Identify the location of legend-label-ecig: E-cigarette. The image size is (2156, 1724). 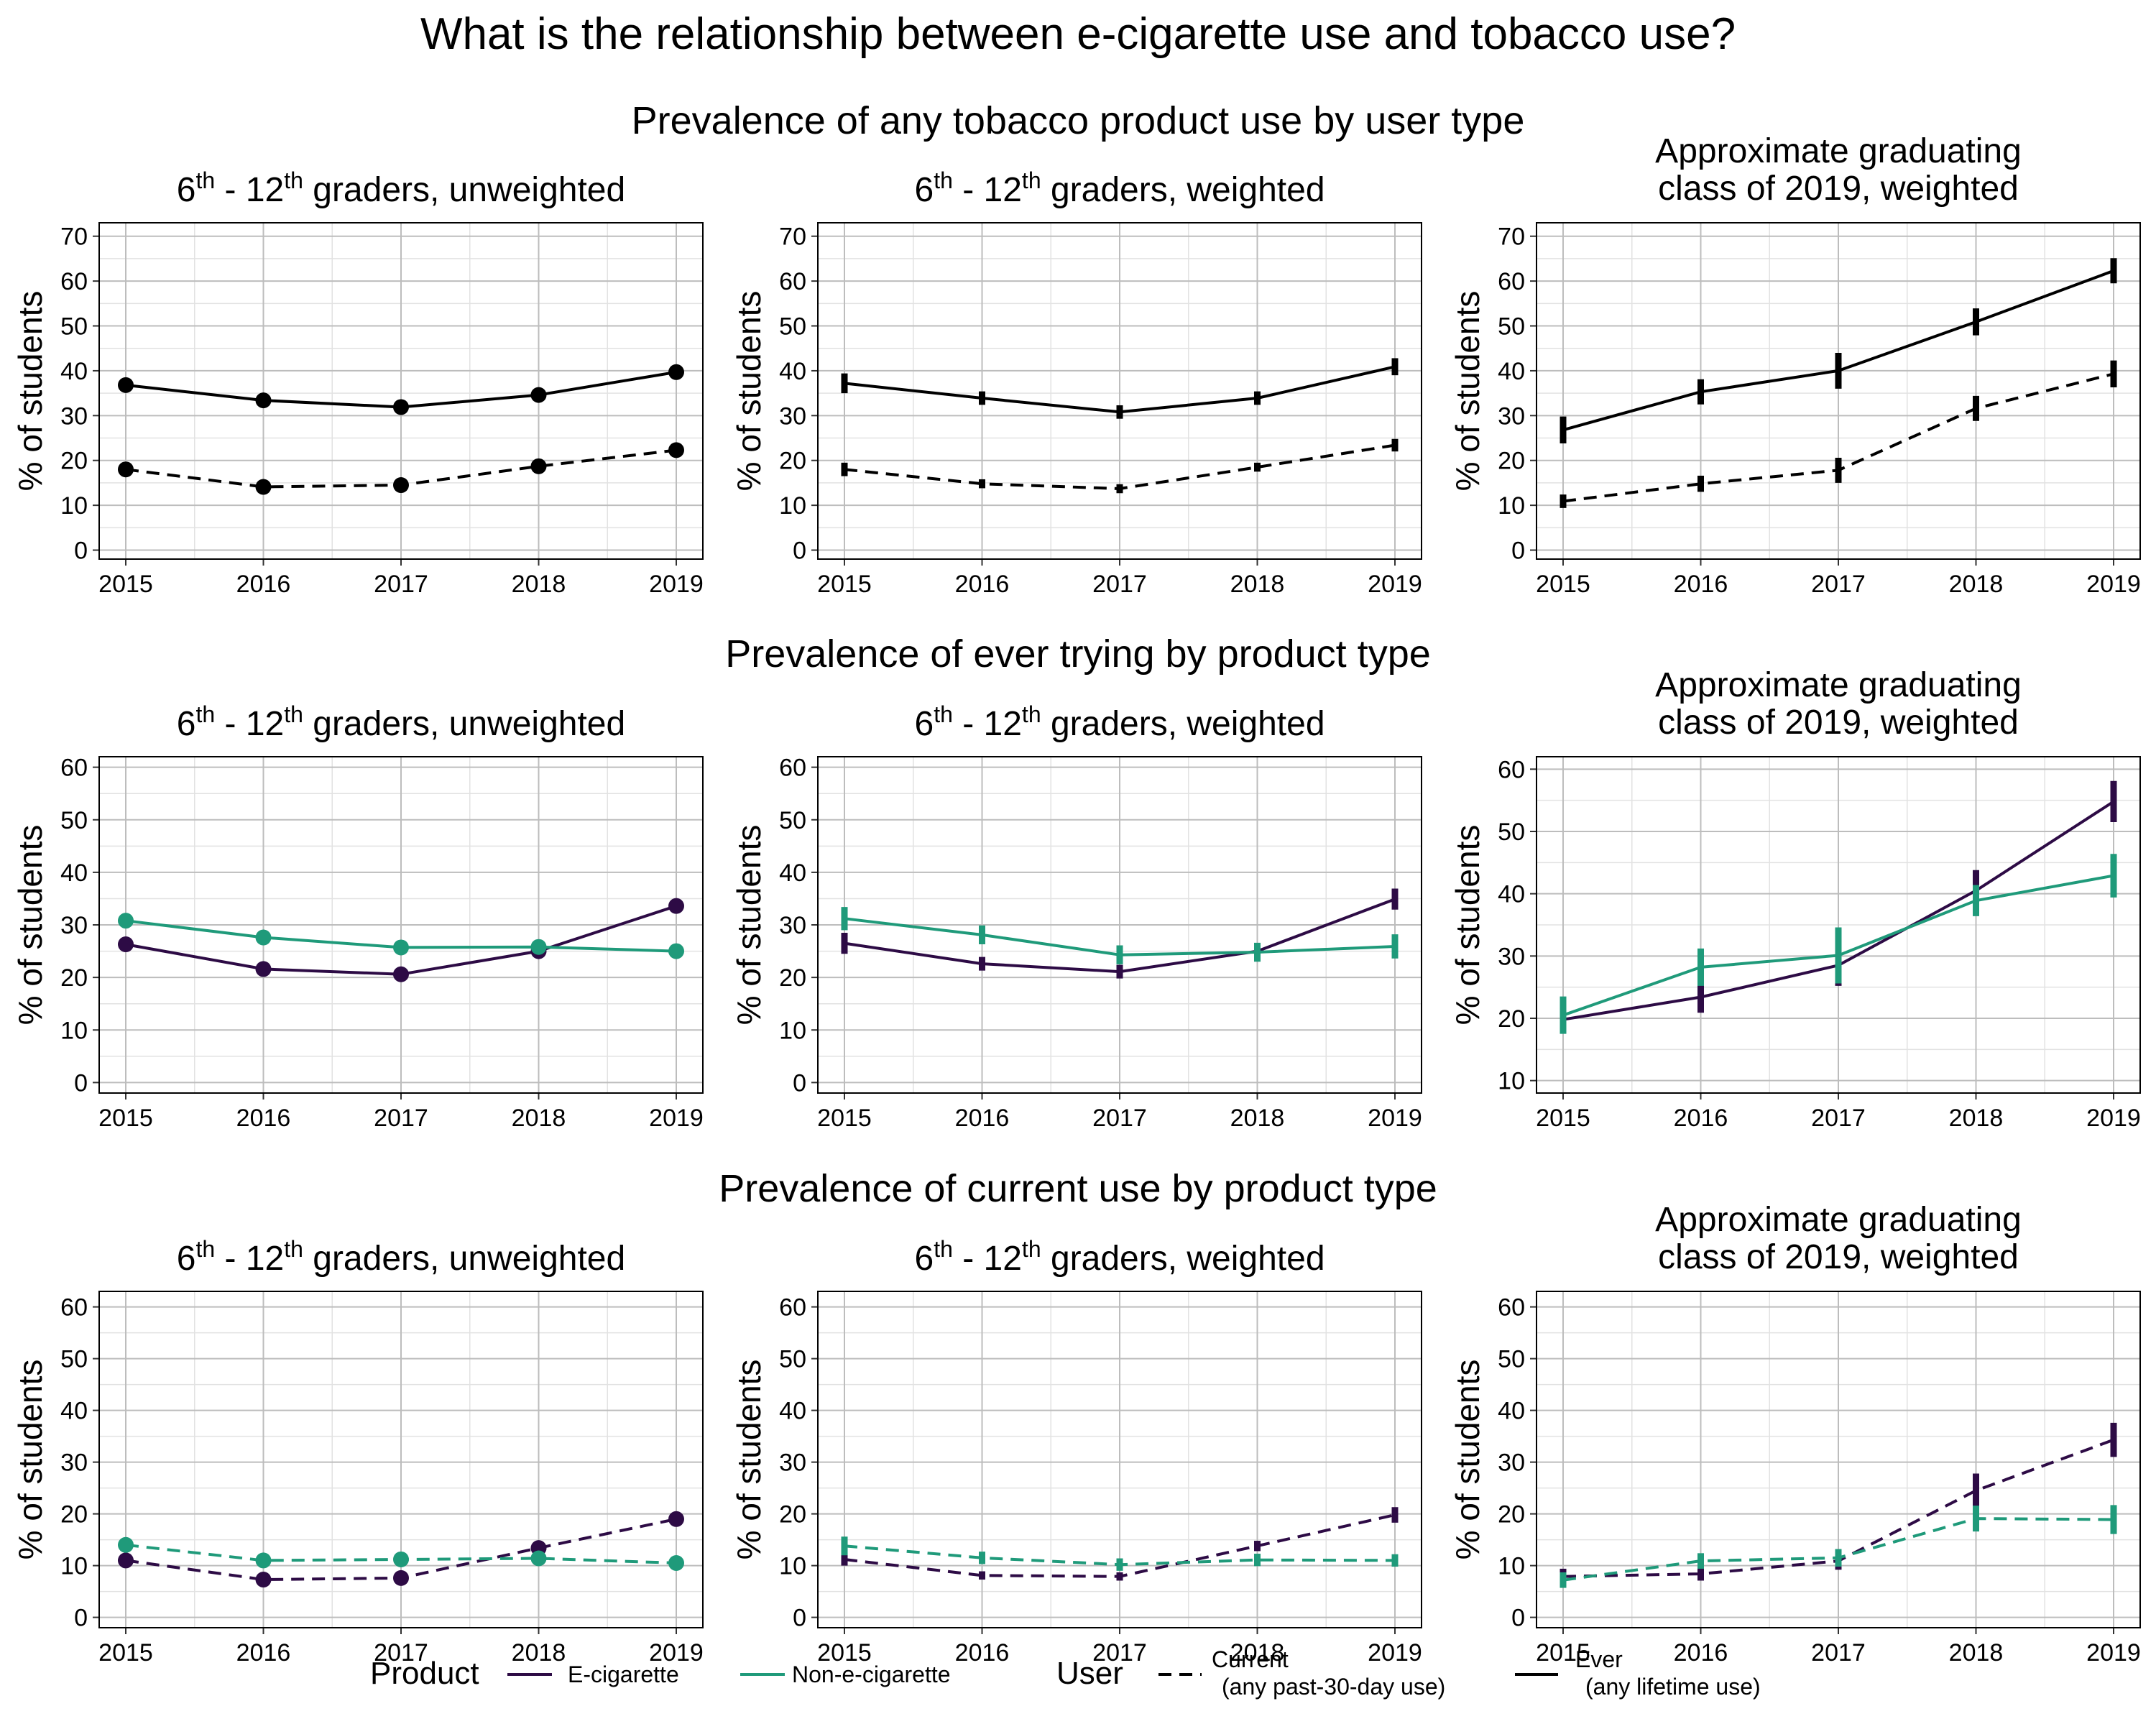
(623, 1674).